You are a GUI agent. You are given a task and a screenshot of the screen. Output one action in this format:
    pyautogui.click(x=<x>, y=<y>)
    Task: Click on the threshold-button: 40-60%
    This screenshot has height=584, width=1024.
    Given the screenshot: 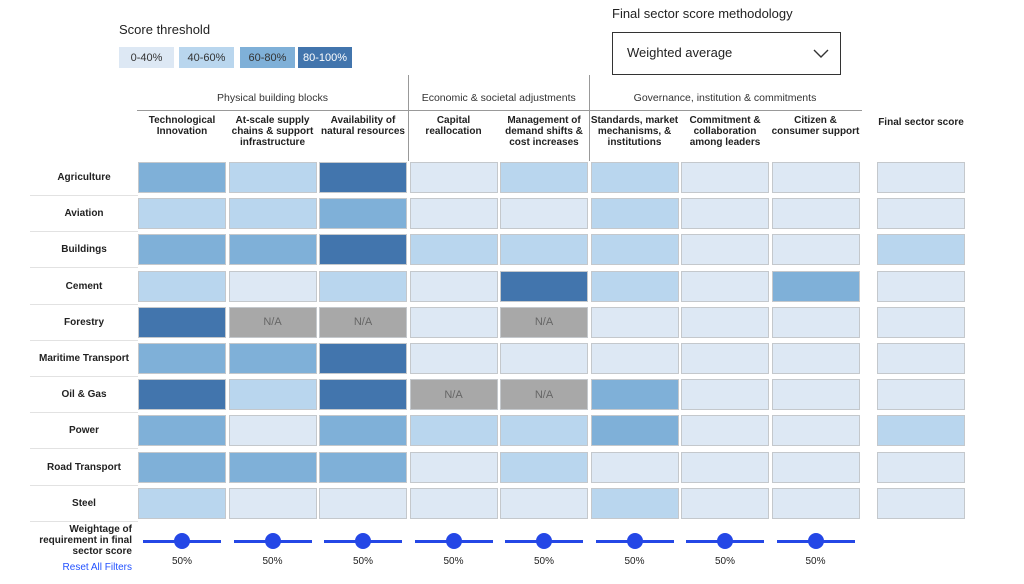 What is the action you would take?
    pyautogui.click(x=206, y=57)
    